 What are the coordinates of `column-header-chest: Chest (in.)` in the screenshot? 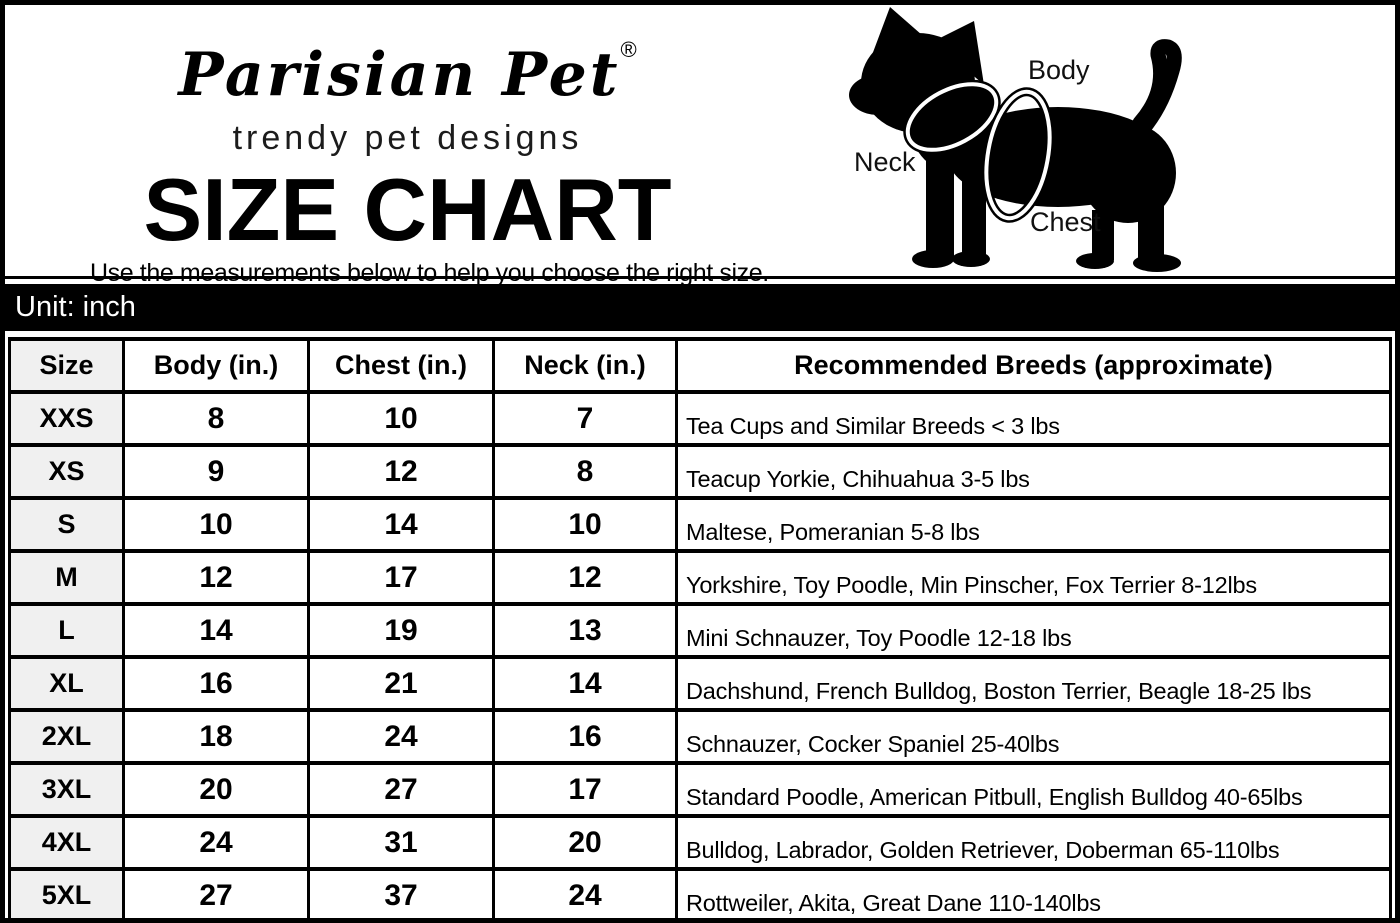 It's located at (401, 365).